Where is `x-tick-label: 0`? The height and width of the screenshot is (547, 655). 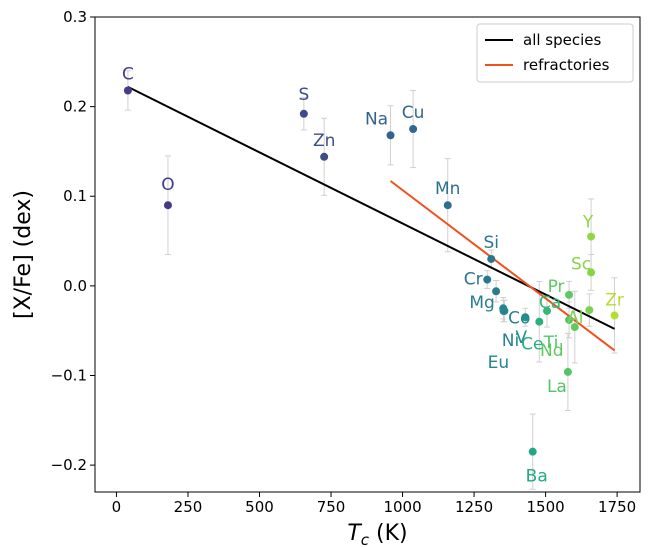
x-tick-label: 0 is located at coordinates (117, 507).